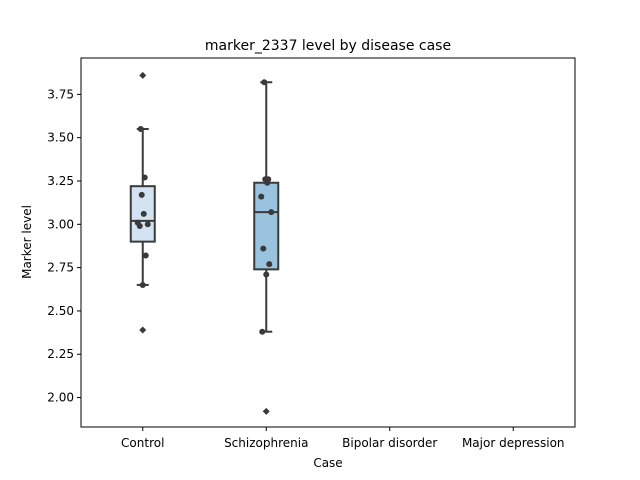 This screenshot has height=480, width=640. Describe the element at coordinates (60, 311) in the screenshot. I see `y-tick-label: 2.50` at that location.